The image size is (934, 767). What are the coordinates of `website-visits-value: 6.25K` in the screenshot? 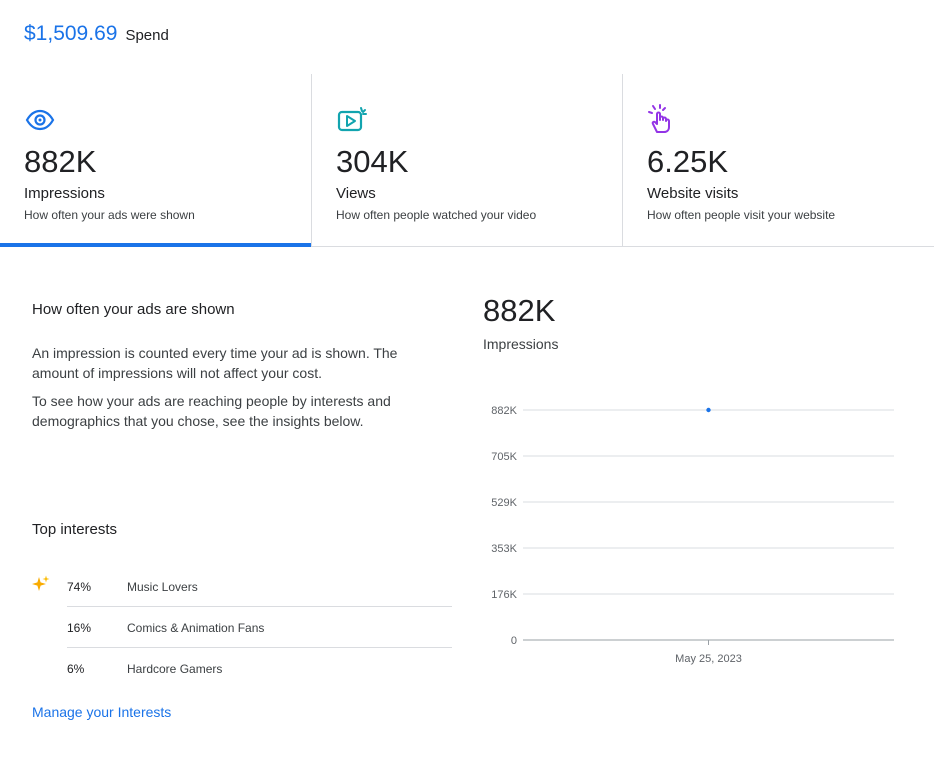 It's located at (688, 161).